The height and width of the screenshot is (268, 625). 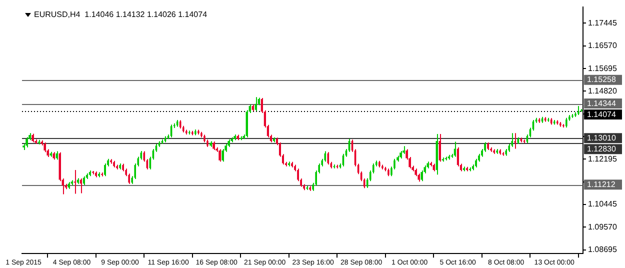 I want to click on y-tick-label: 1.15695, so click(x=603, y=68).